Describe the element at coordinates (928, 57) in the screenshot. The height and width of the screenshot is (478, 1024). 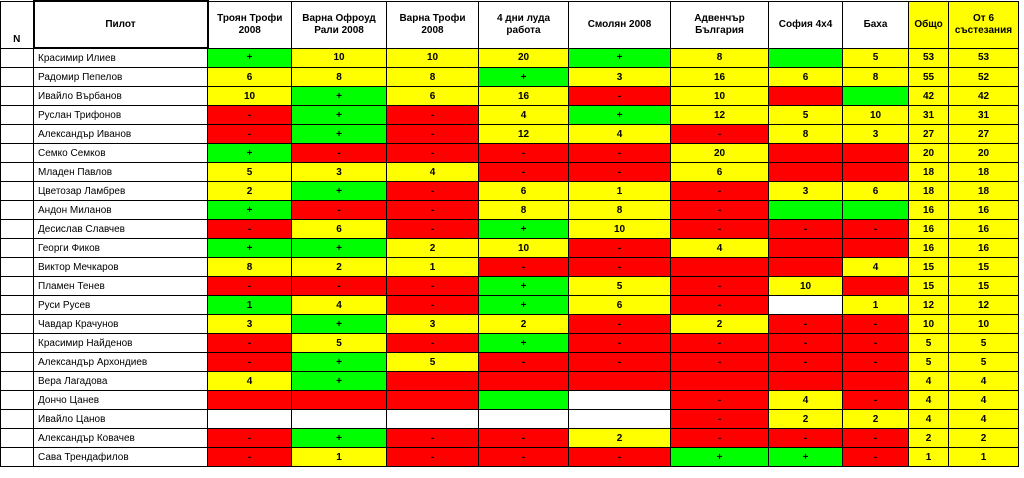
I see `total-cell: 53` at that location.